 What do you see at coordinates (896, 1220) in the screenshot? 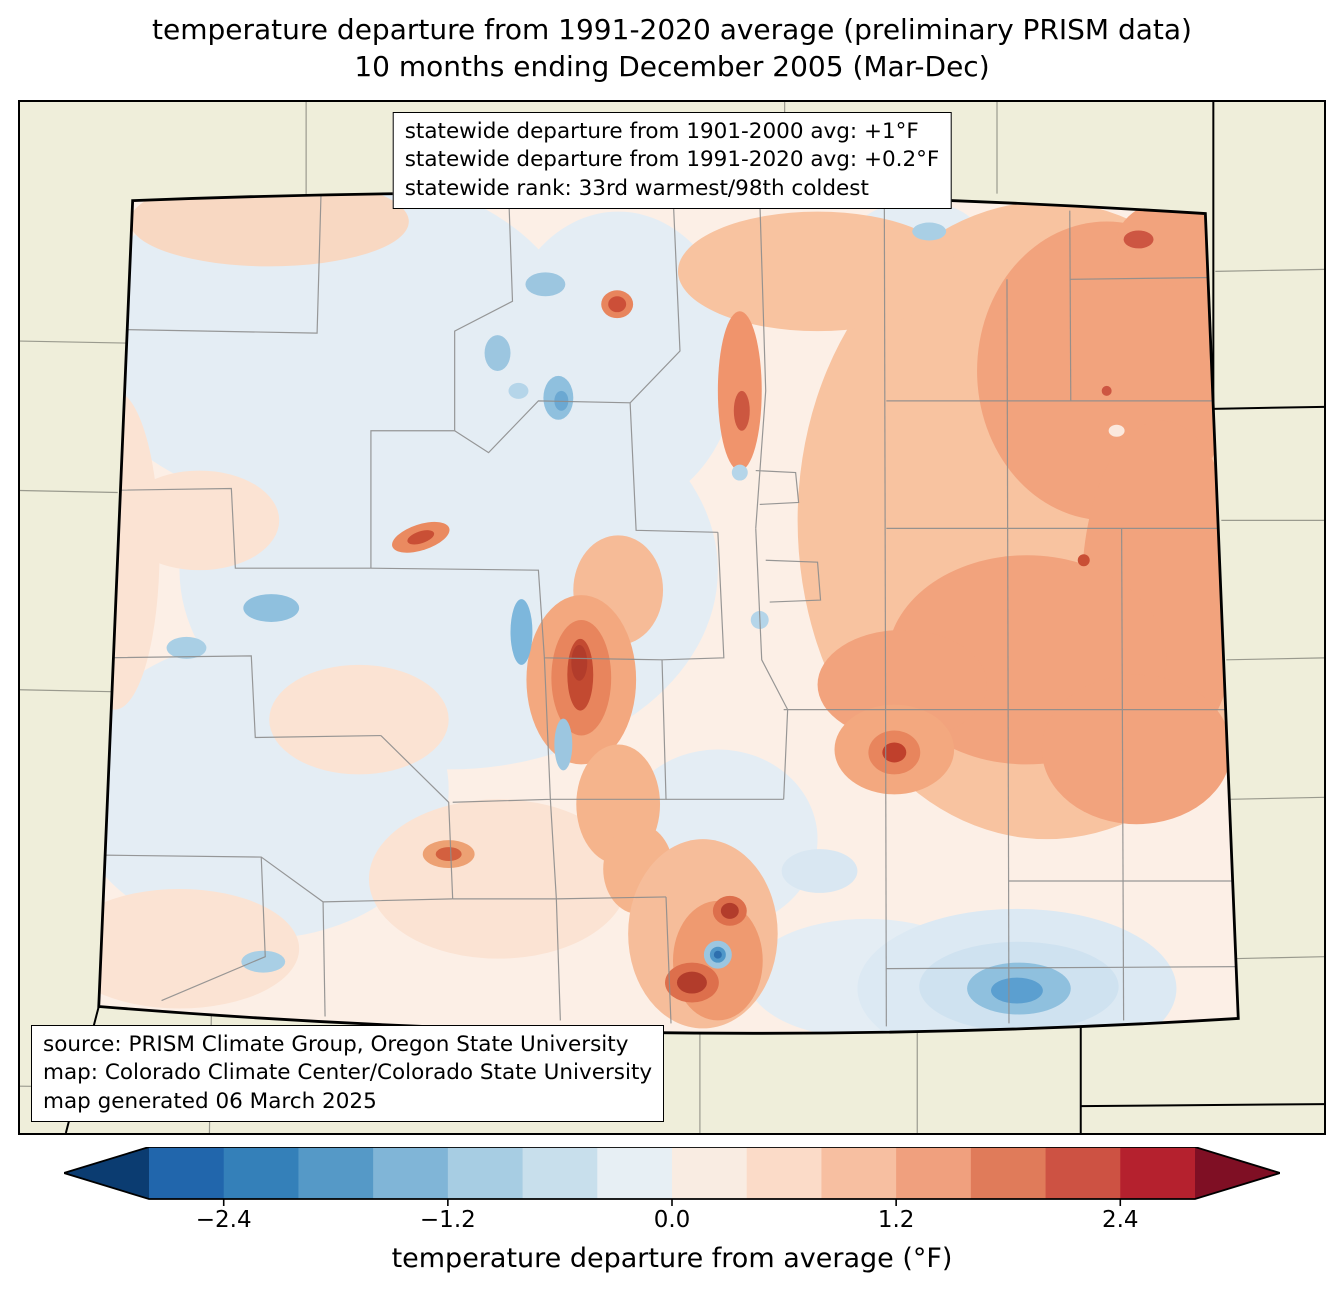
I see `colorbar-tick-label: 1.2` at bounding box center [896, 1220].